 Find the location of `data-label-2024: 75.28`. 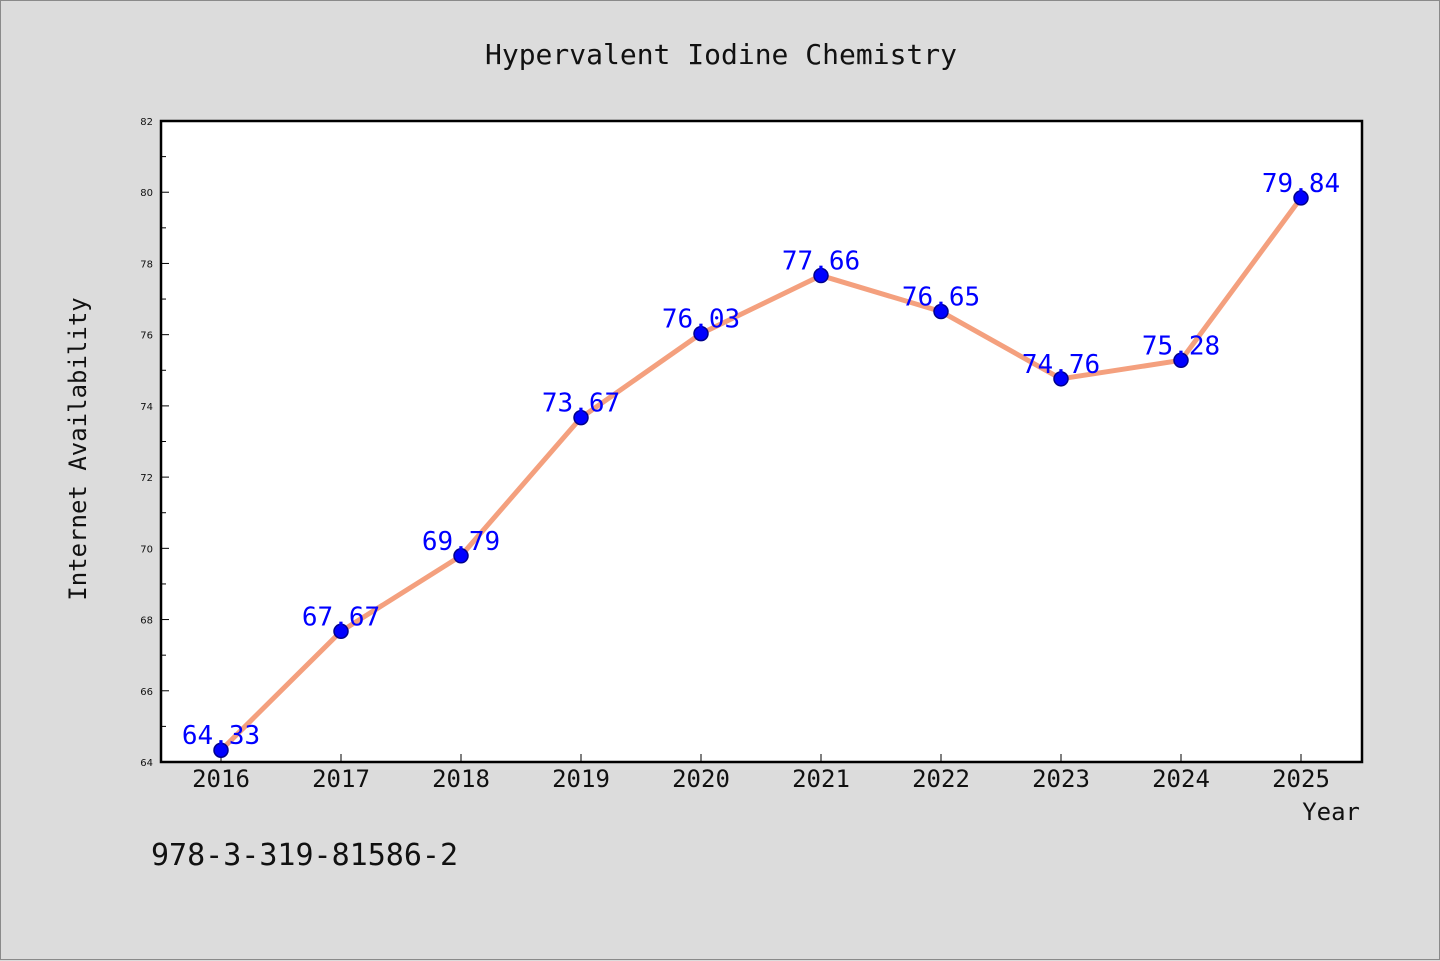

data-label-2024: 75.28 is located at coordinates (1181, 346).